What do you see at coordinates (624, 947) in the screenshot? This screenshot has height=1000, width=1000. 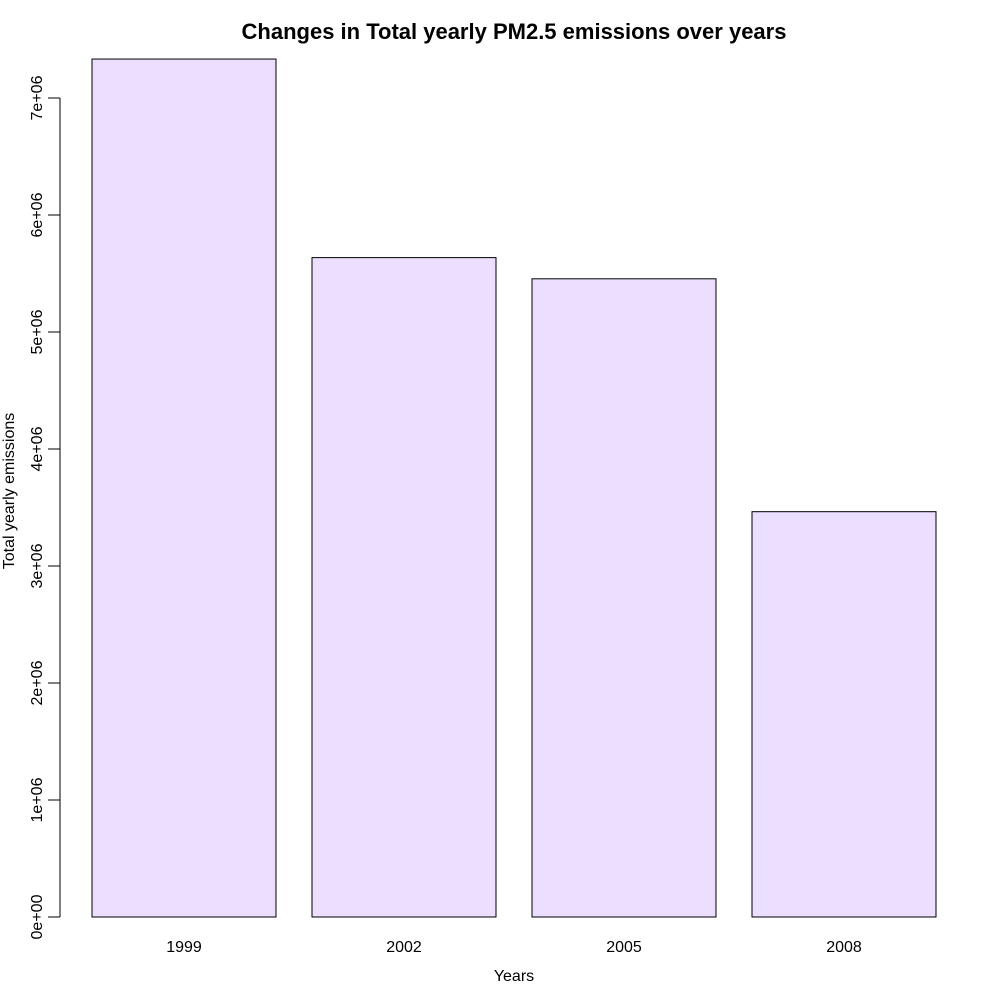 I see `x-tick-label-2005: 2005` at bounding box center [624, 947].